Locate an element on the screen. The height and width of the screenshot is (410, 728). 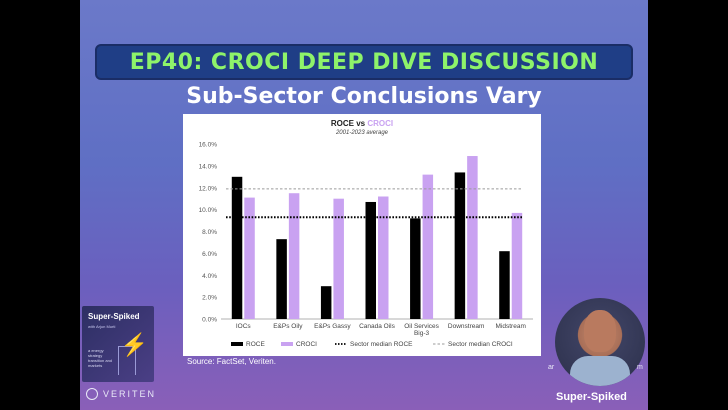
podcast-title: Super-Spiked is located at coordinates (114, 316).